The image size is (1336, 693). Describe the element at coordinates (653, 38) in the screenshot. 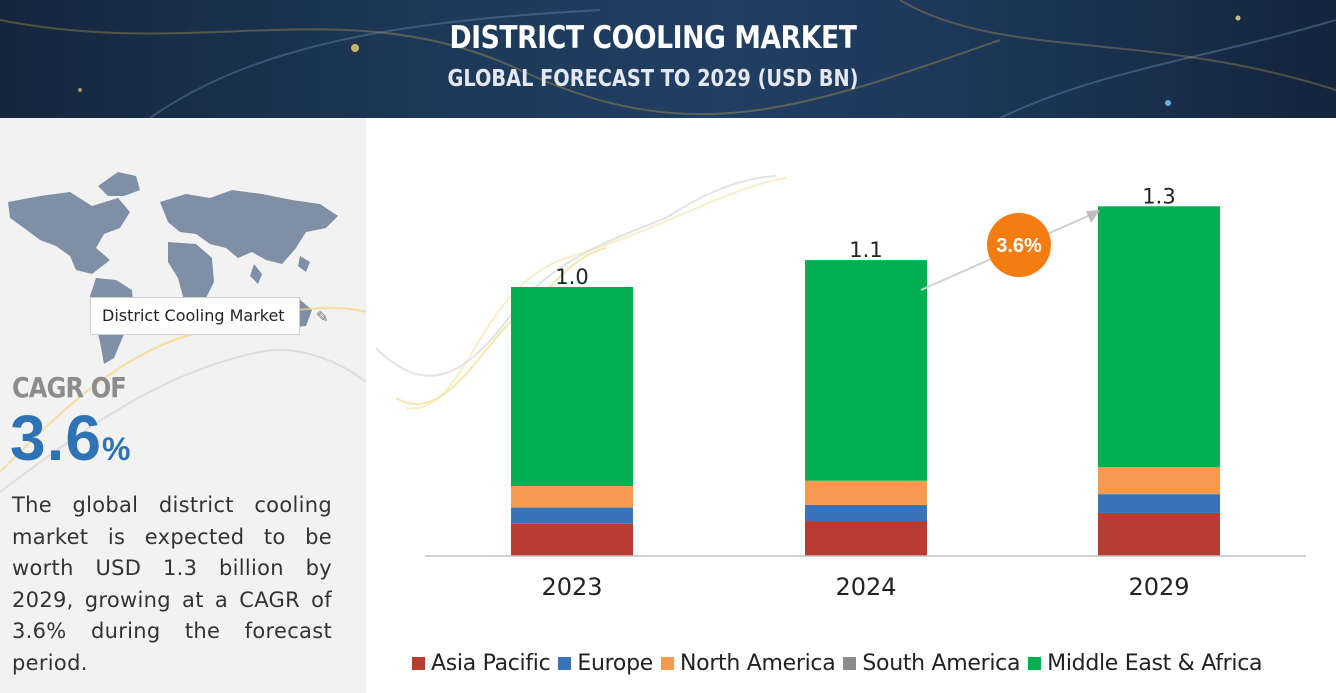

I see `page-title: DISTRICT COOLING MARKET` at that location.